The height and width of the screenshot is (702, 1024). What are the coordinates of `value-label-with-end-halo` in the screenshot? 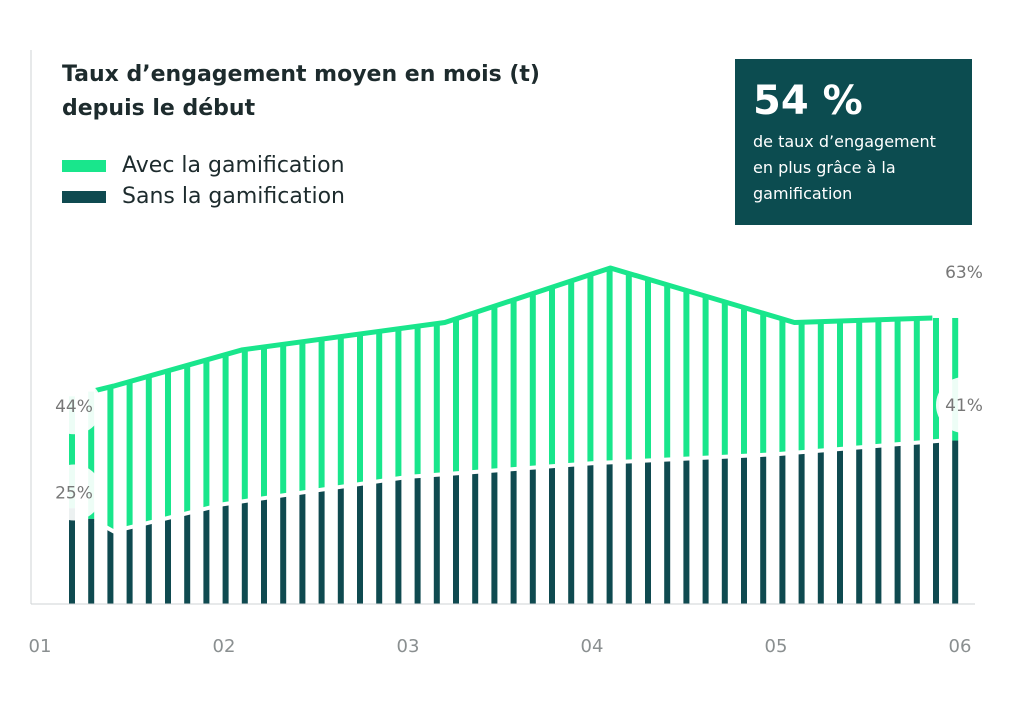 It's located at (964, 272).